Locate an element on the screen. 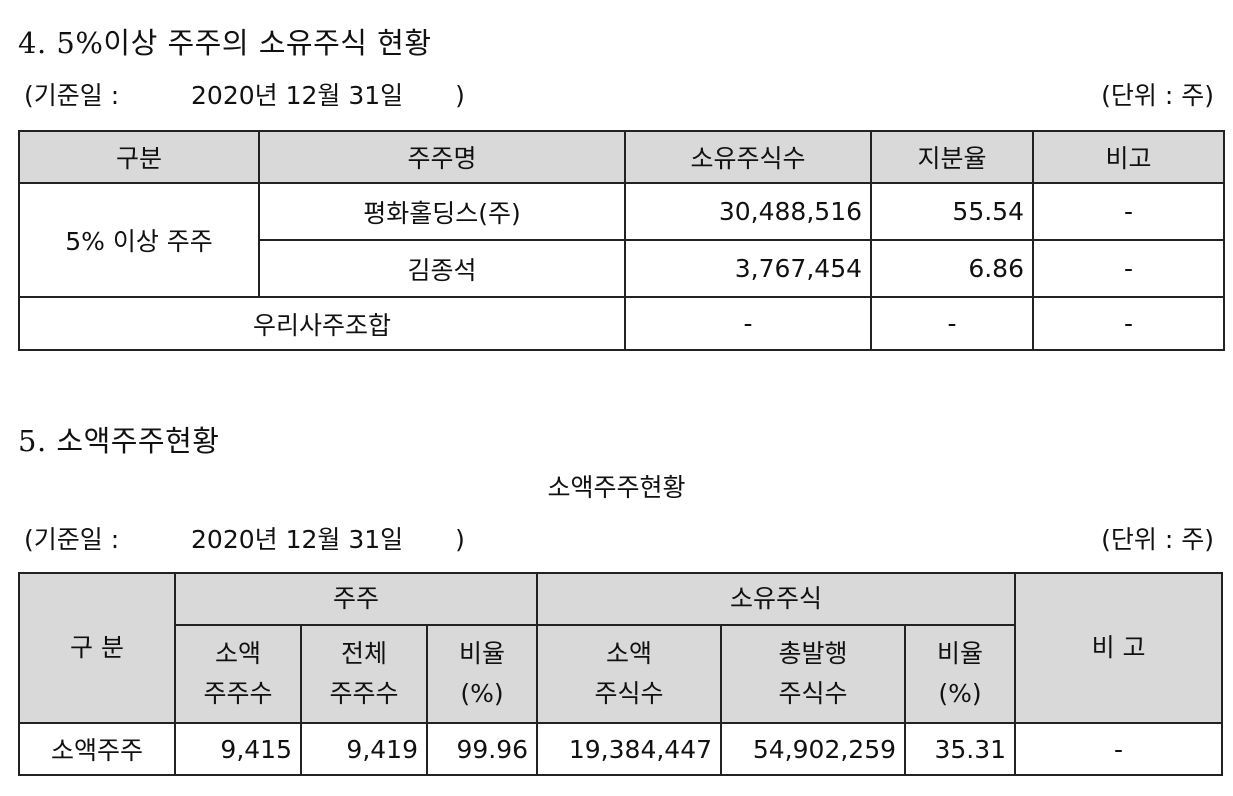 This screenshot has height=796, width=1233. holder-name: 평화홀딩스(주) is located at coordinates (442, 211).